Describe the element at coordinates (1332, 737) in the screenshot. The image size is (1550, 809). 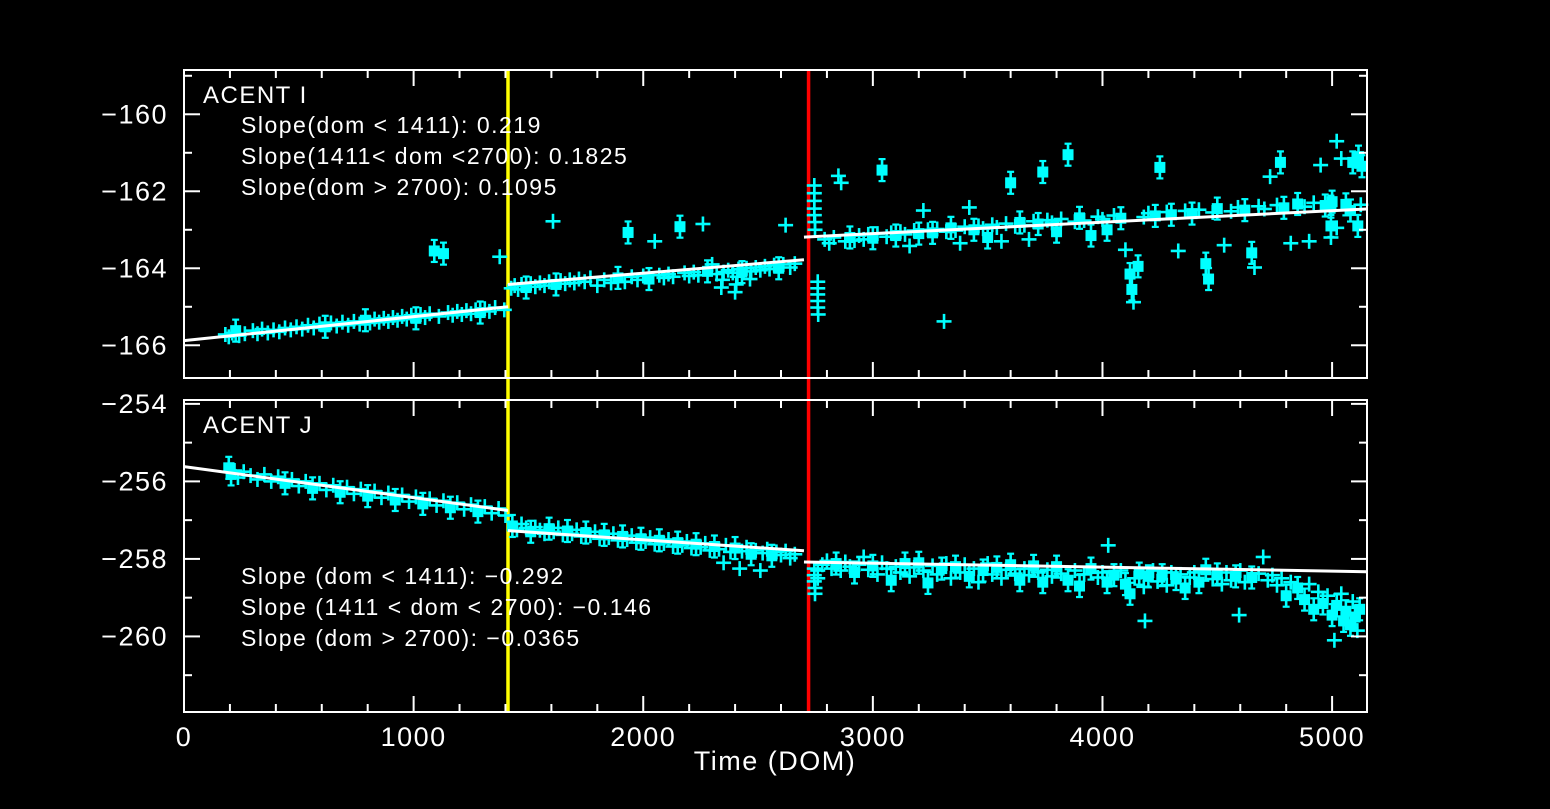
I see `svg-text: 5000` at that location.